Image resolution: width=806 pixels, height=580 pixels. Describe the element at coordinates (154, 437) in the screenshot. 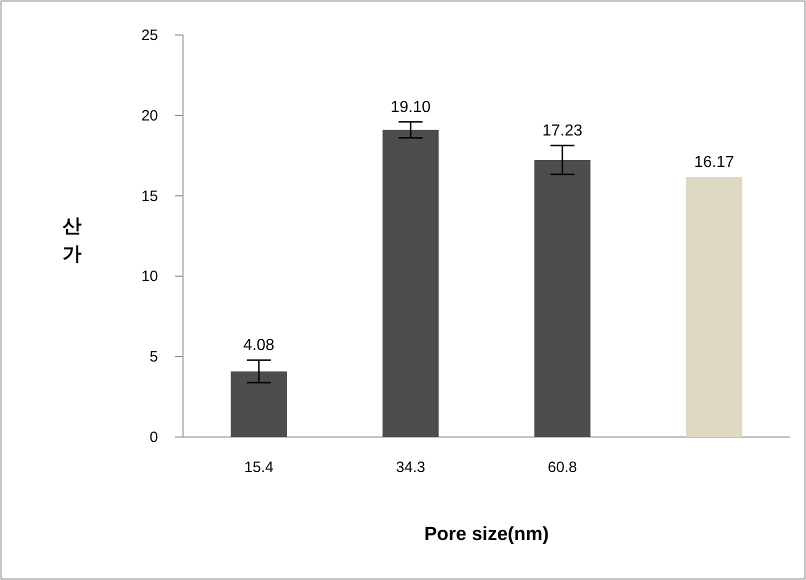

I see `y-tick-label: 0` at that location.